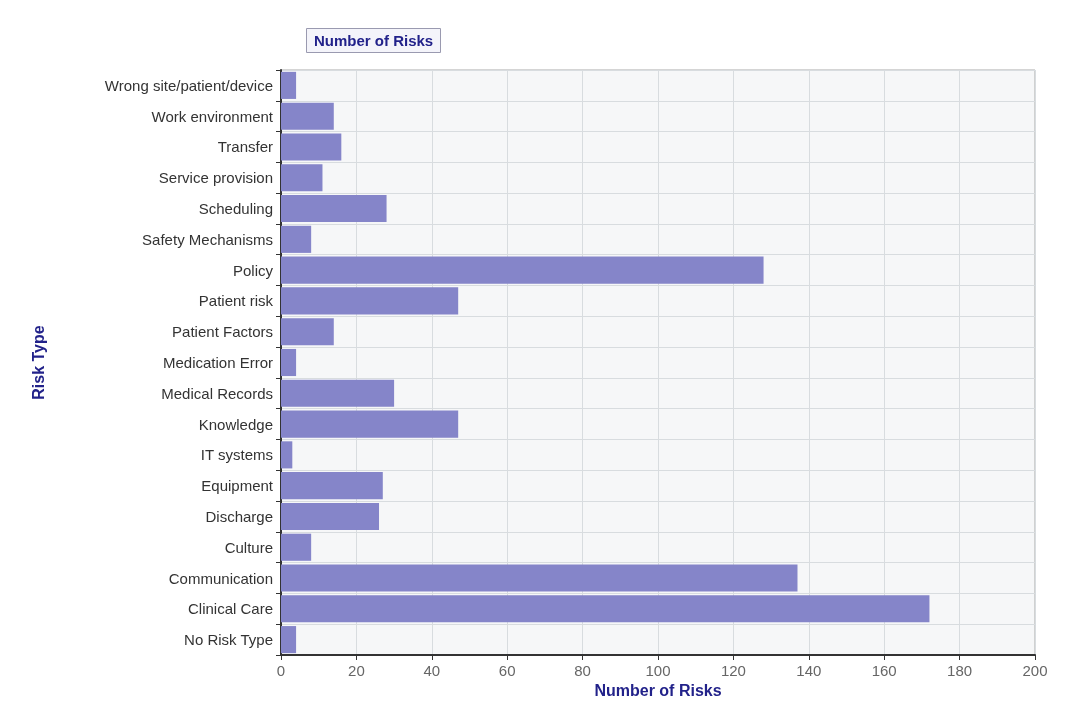 This screenshot has height=710, width=1080. What do you see at coordinates (228, 640) in the screenshot?
I see `y-tick-label: No Risk Type` at bounding box center [228, 640].